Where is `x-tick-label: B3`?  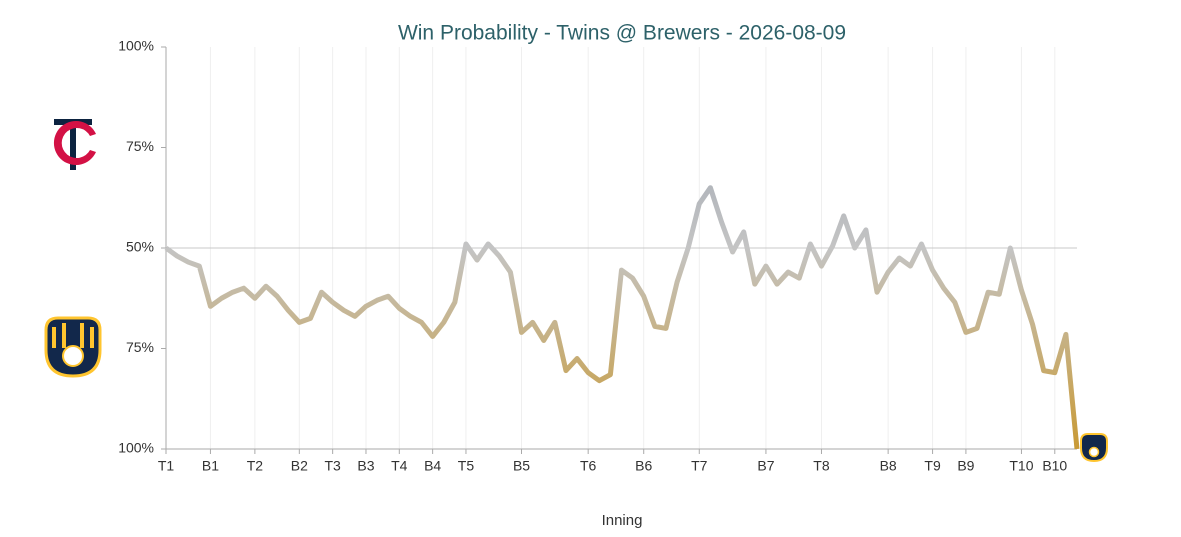
x-tick-label: B3 is located at coordinates (365, 466).